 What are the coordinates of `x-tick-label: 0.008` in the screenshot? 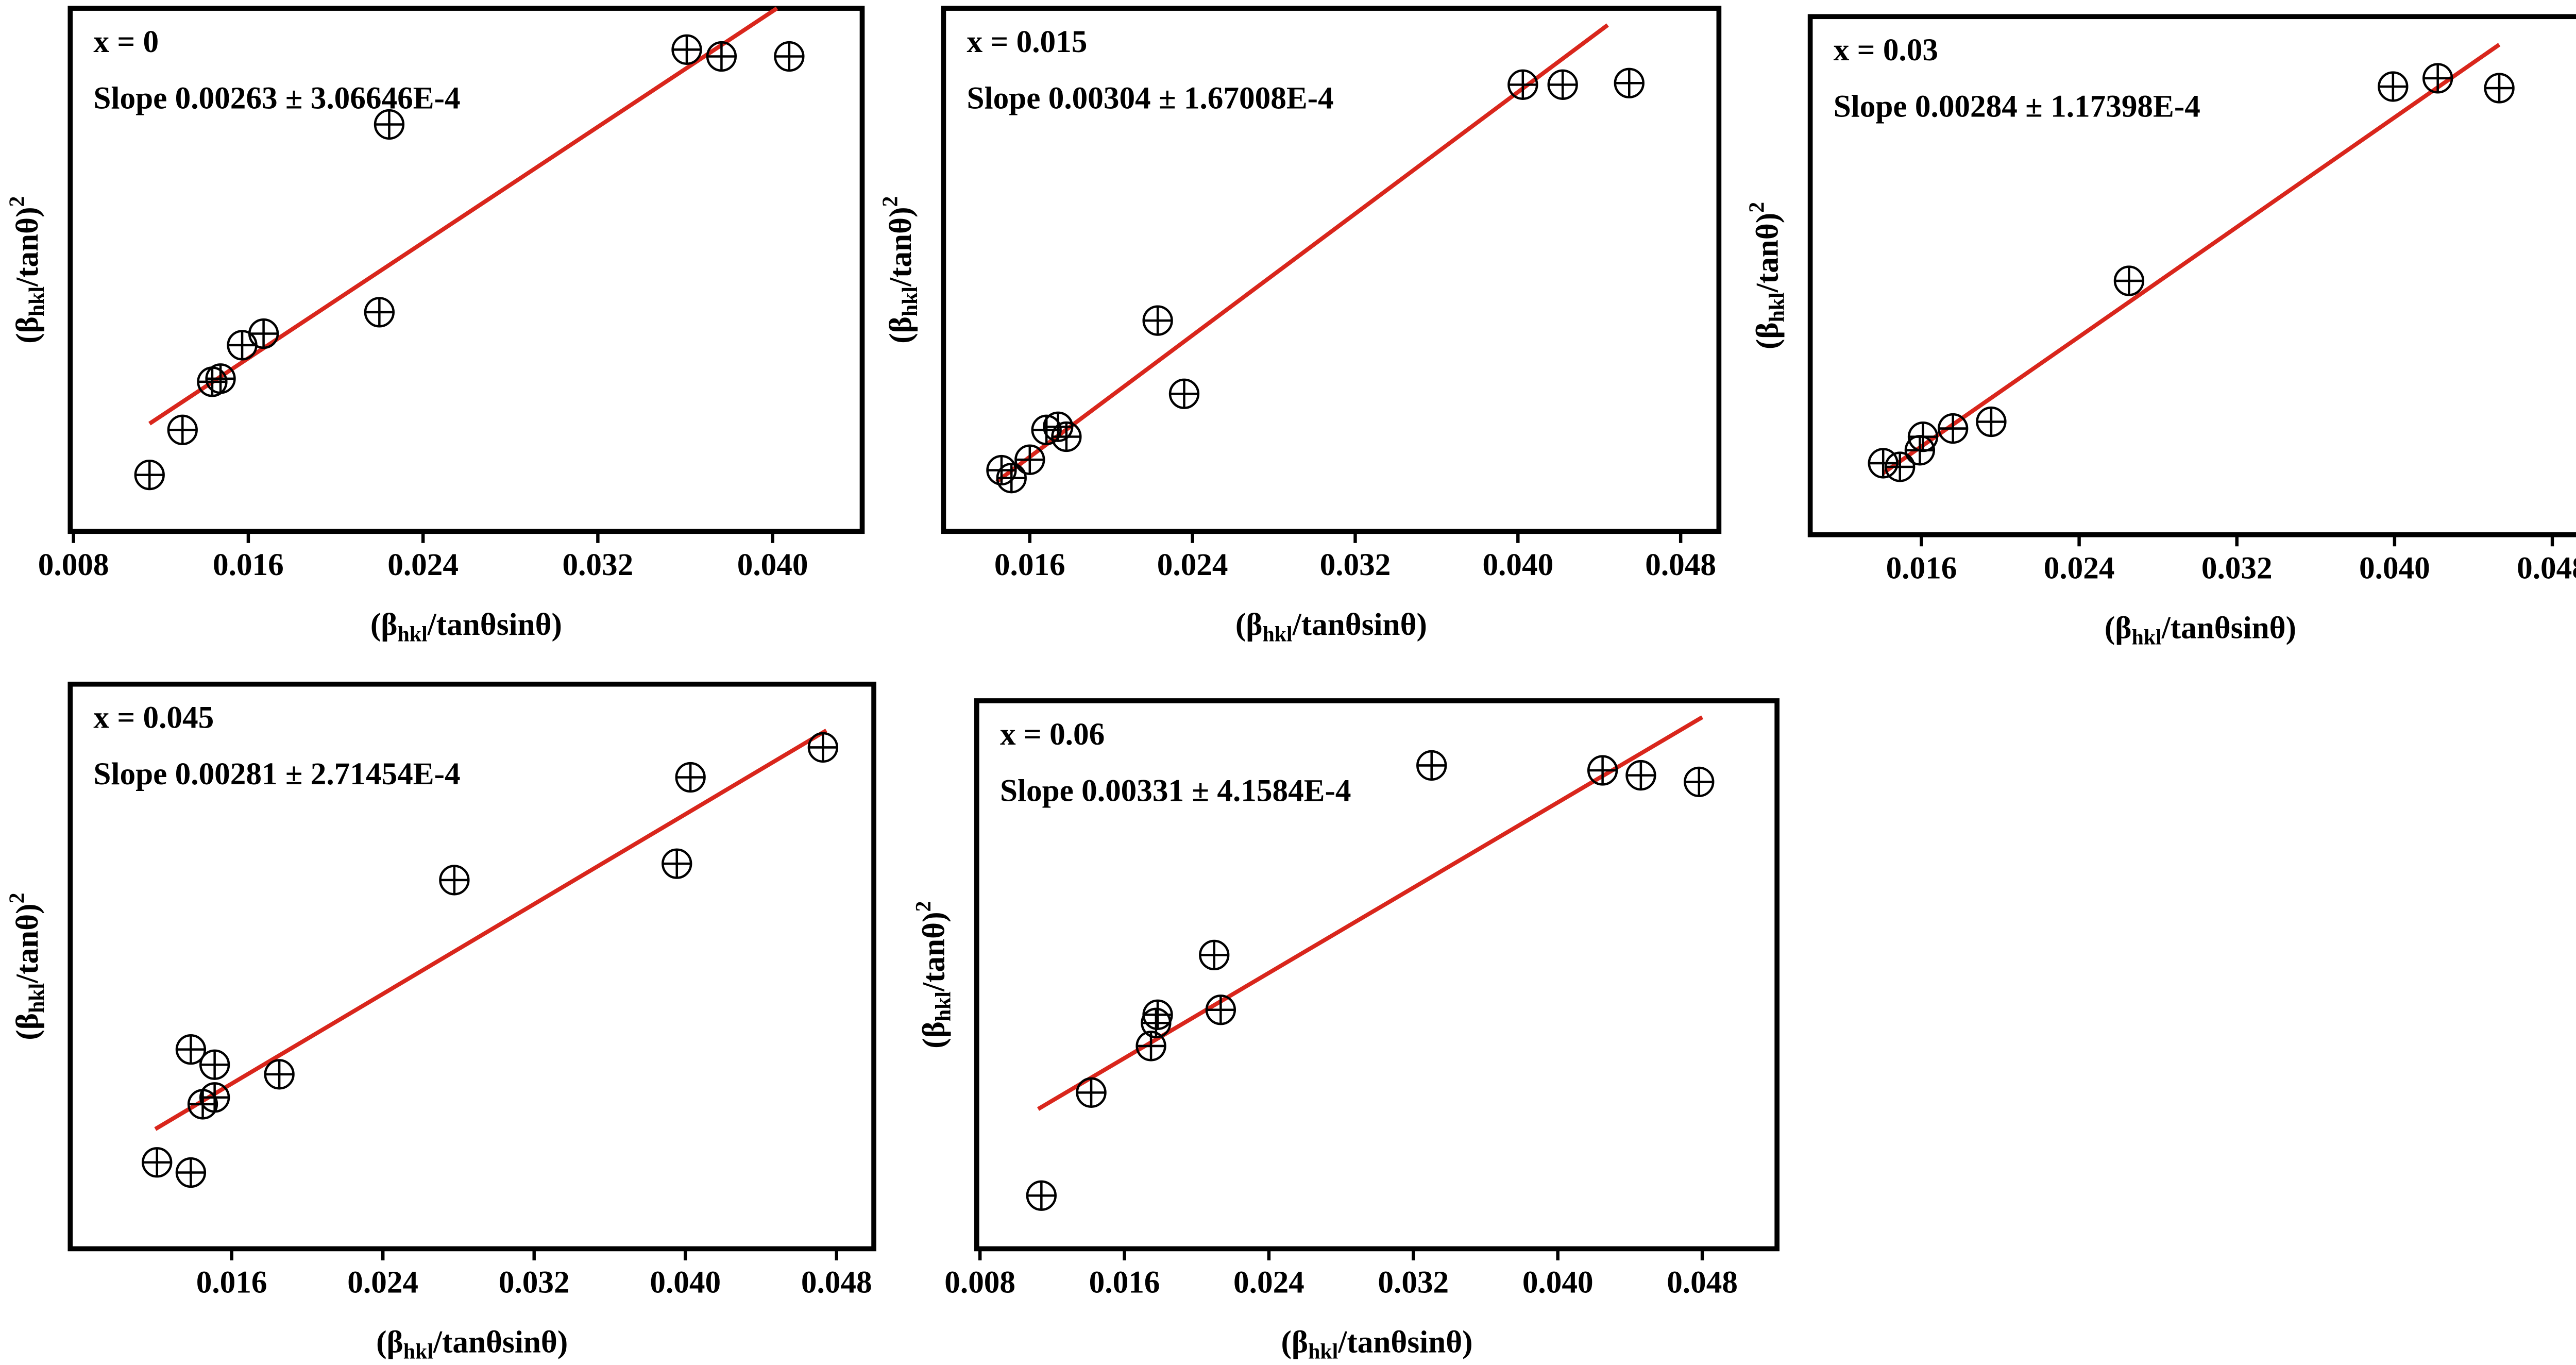 It's located at (979, 1282).